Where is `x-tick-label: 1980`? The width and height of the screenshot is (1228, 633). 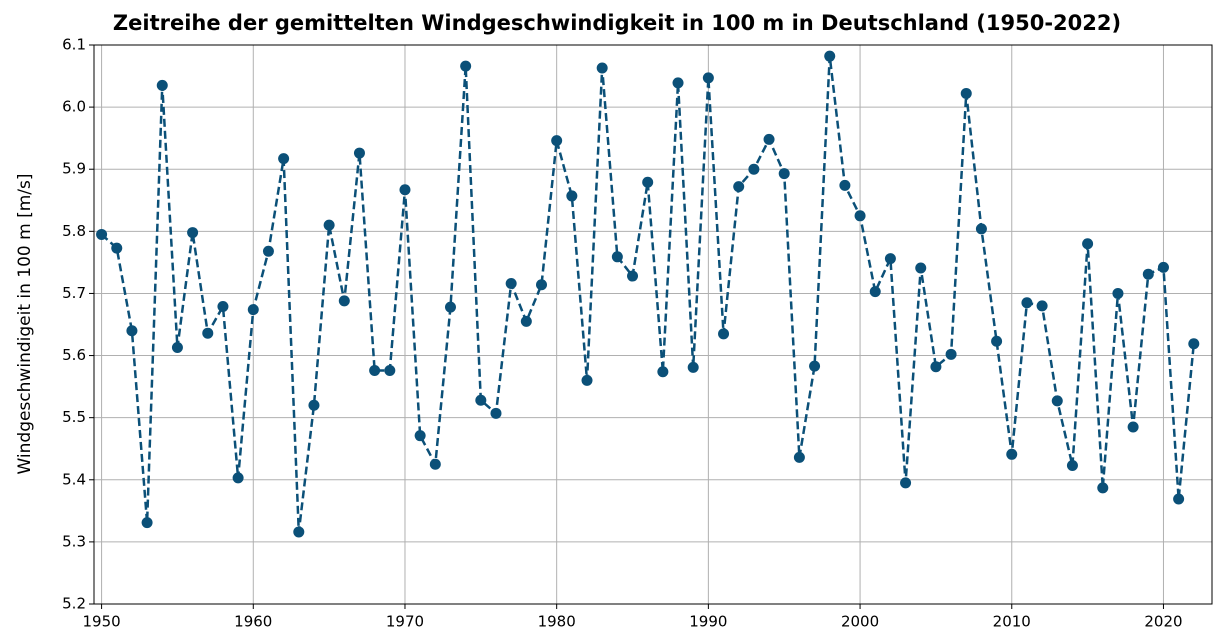
x-tick-label: 1980 is located at coordinates (557, 622).